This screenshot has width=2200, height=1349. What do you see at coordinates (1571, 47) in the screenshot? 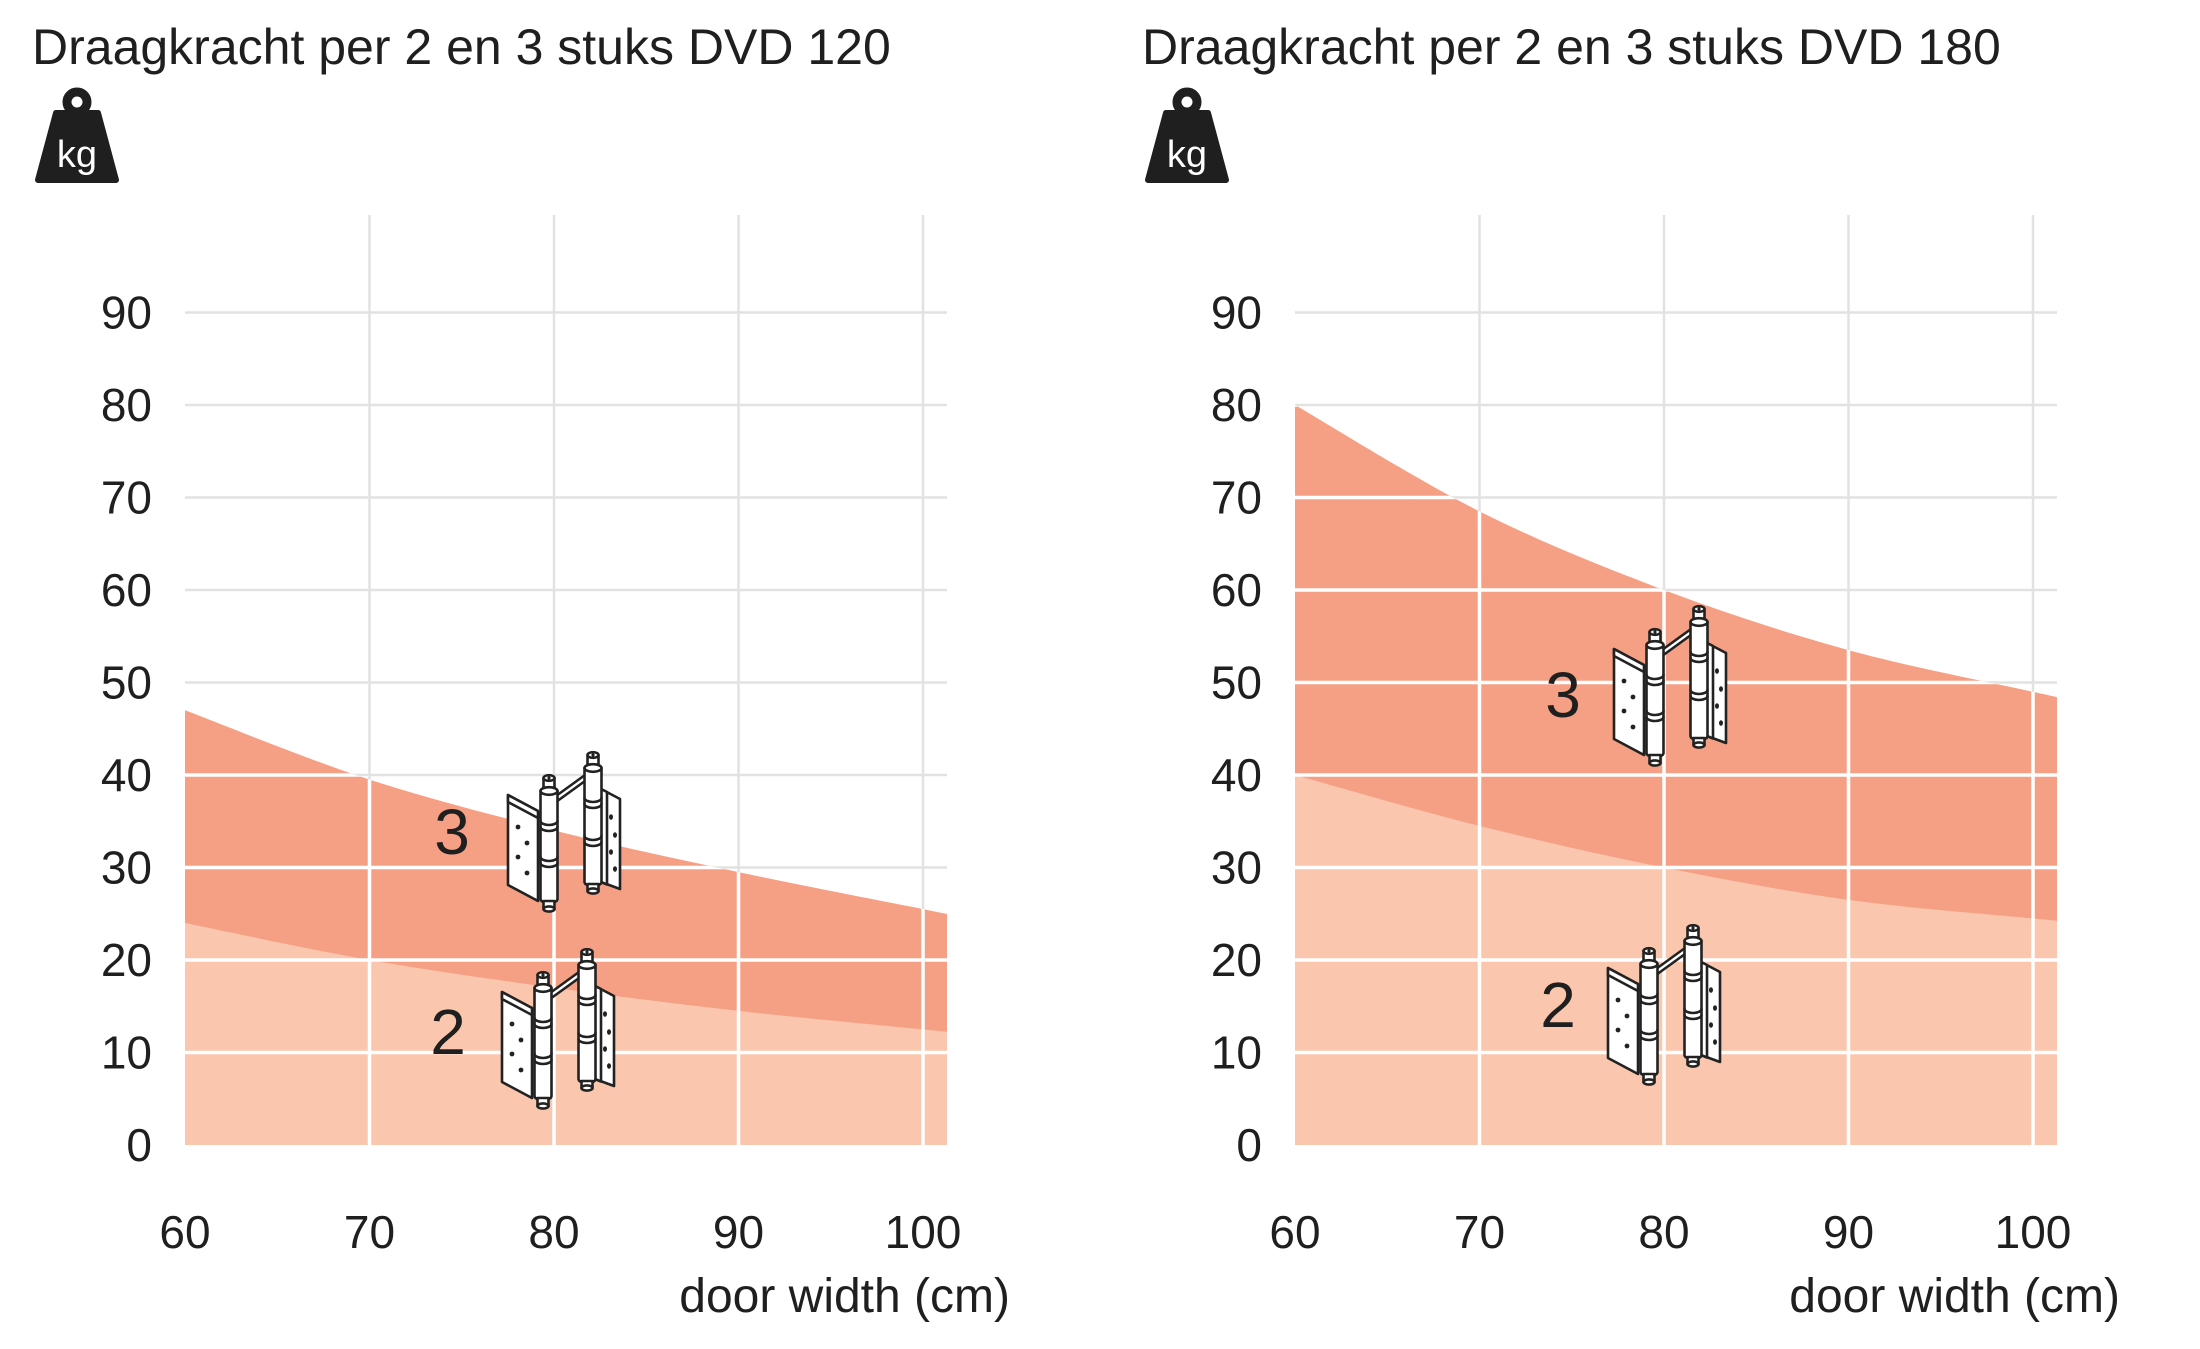
I see `chart-title: Draagkracht per 2 en 3 stuks DVD 180` at bounding box center [1571, 47].